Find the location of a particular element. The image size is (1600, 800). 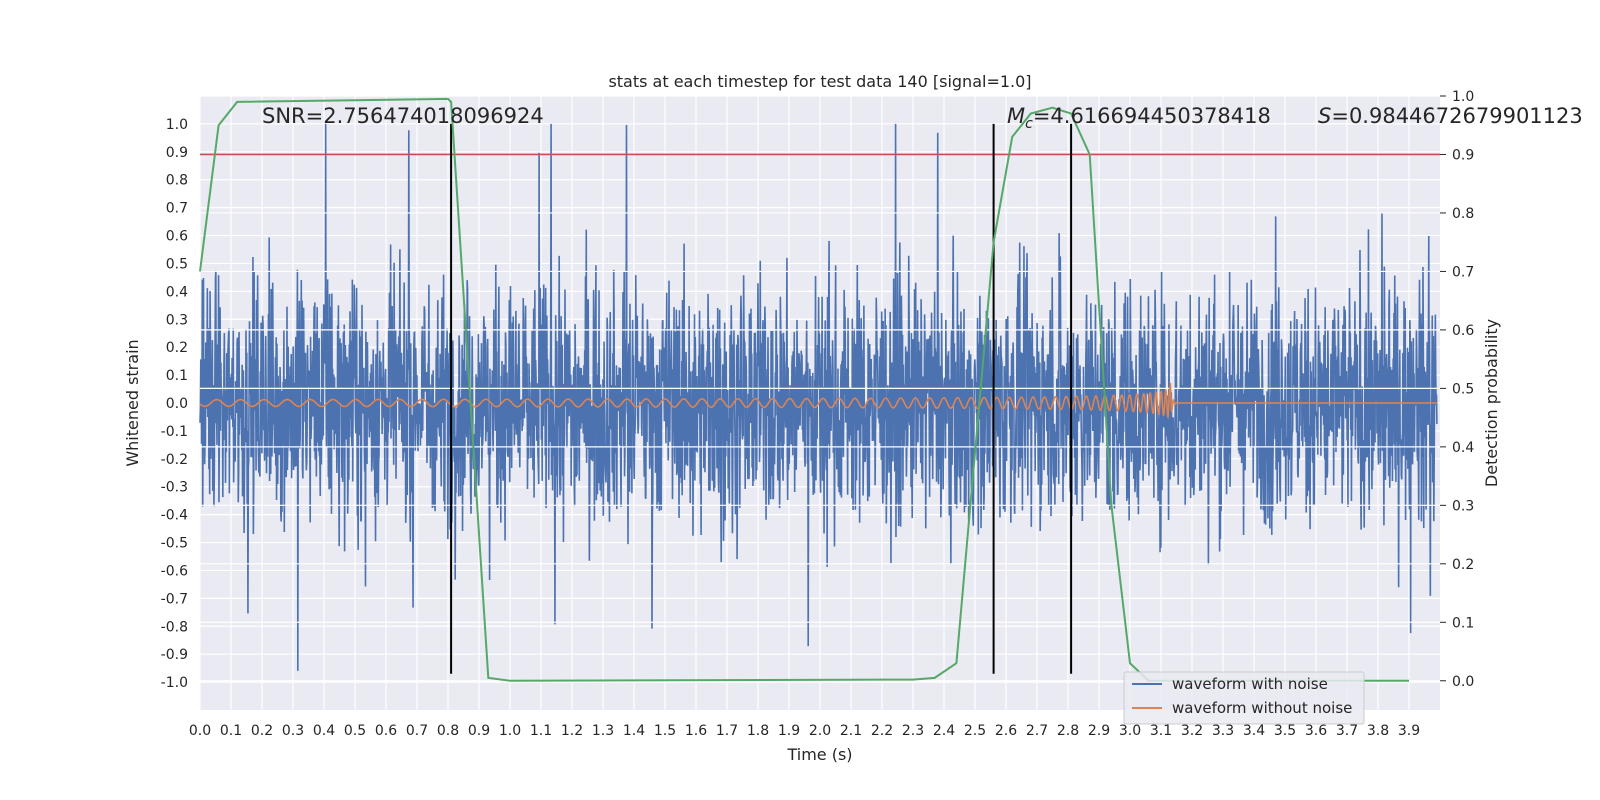

chirp-mass-subscript: c is located at coordinates (1029, 124).